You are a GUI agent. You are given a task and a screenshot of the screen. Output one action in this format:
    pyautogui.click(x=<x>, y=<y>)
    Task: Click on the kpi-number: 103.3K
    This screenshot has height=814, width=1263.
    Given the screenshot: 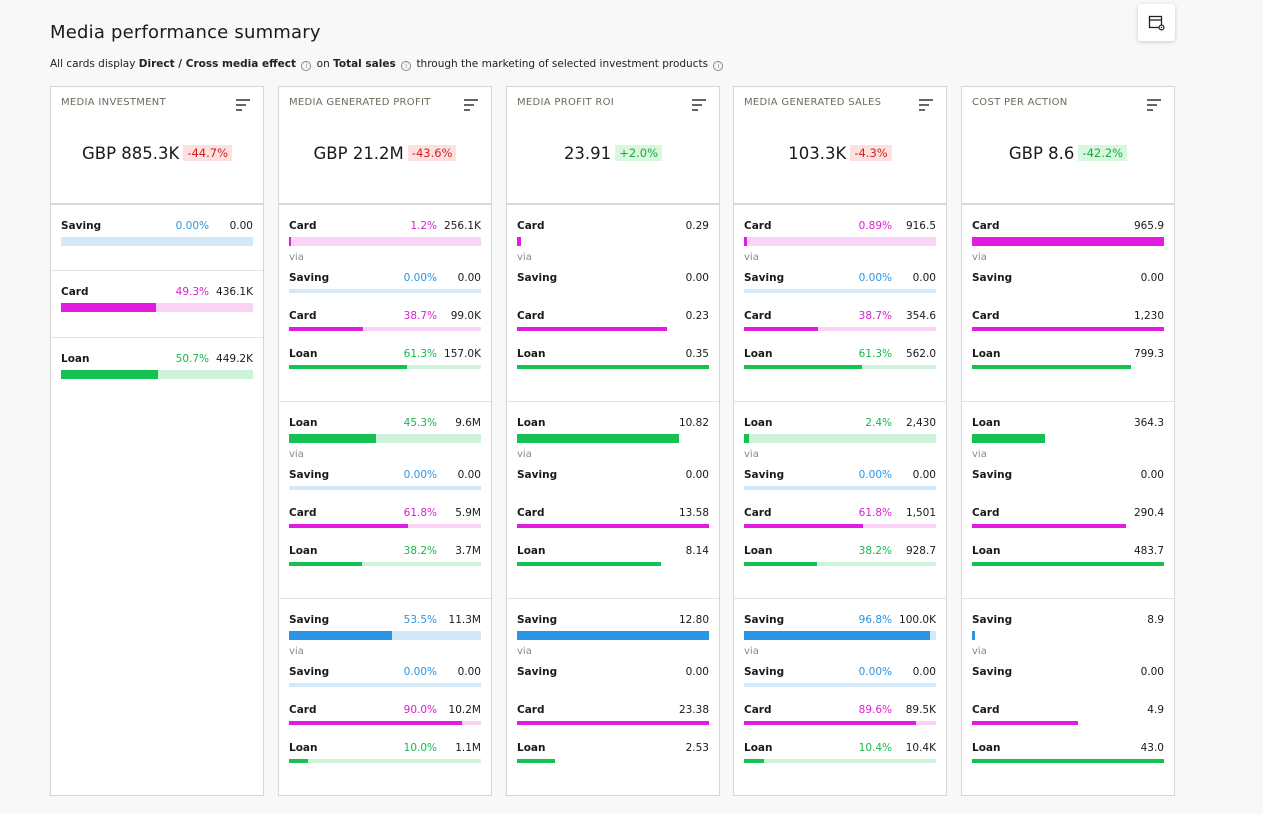 What is the action you would take?
    pyautogui.click(x=817, y=153)
    